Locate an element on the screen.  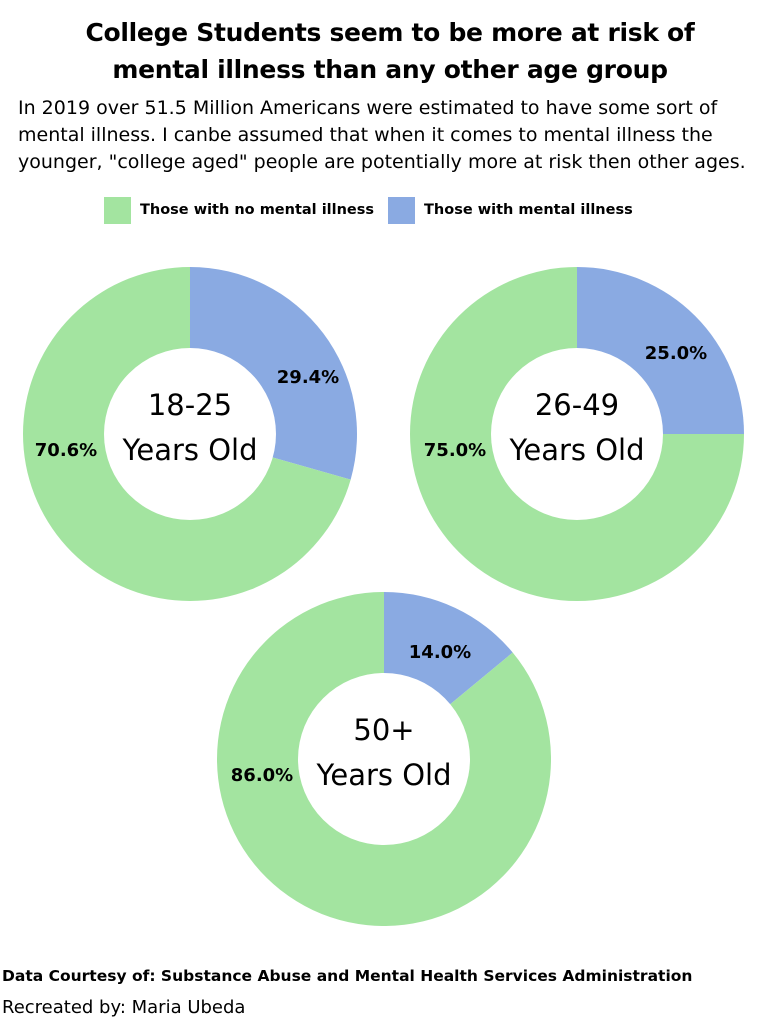
donut-2-center-label-1: 26-49 is located at coordinates (577, 405).